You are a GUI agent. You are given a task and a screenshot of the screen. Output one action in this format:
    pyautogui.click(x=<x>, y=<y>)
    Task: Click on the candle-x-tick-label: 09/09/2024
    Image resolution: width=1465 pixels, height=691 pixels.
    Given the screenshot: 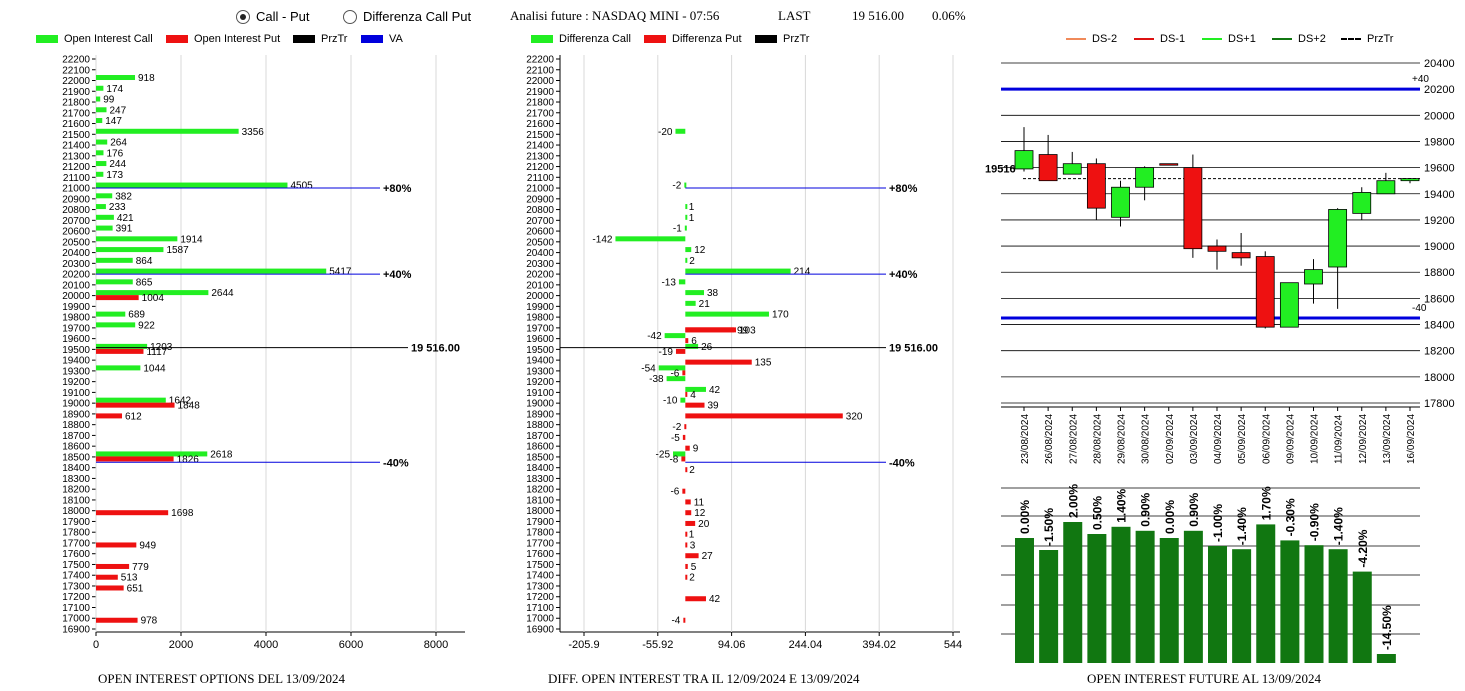 What is the action you would take?
    pyautogui.click(x=1290, y=439)
    